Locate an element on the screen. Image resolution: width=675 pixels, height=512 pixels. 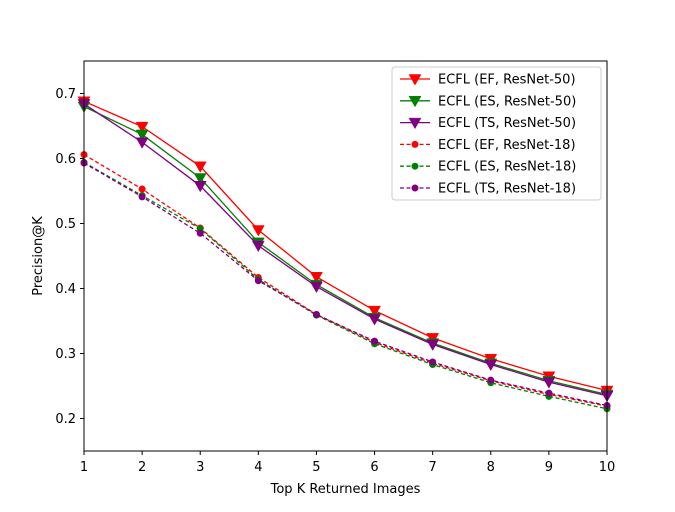
x-tick-label: 8 is located at coordinates (491, 467).